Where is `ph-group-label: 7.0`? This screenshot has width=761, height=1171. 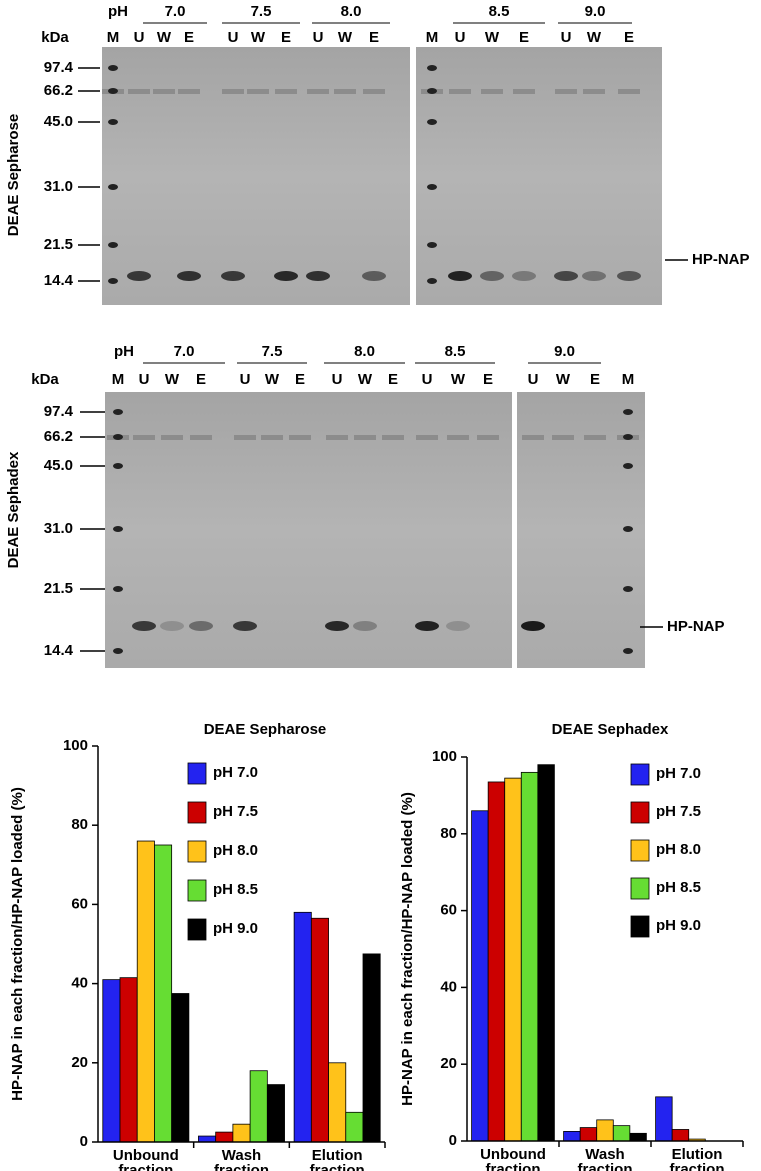 ph-group-label: 7.0 is located at coordinates (175, 11).